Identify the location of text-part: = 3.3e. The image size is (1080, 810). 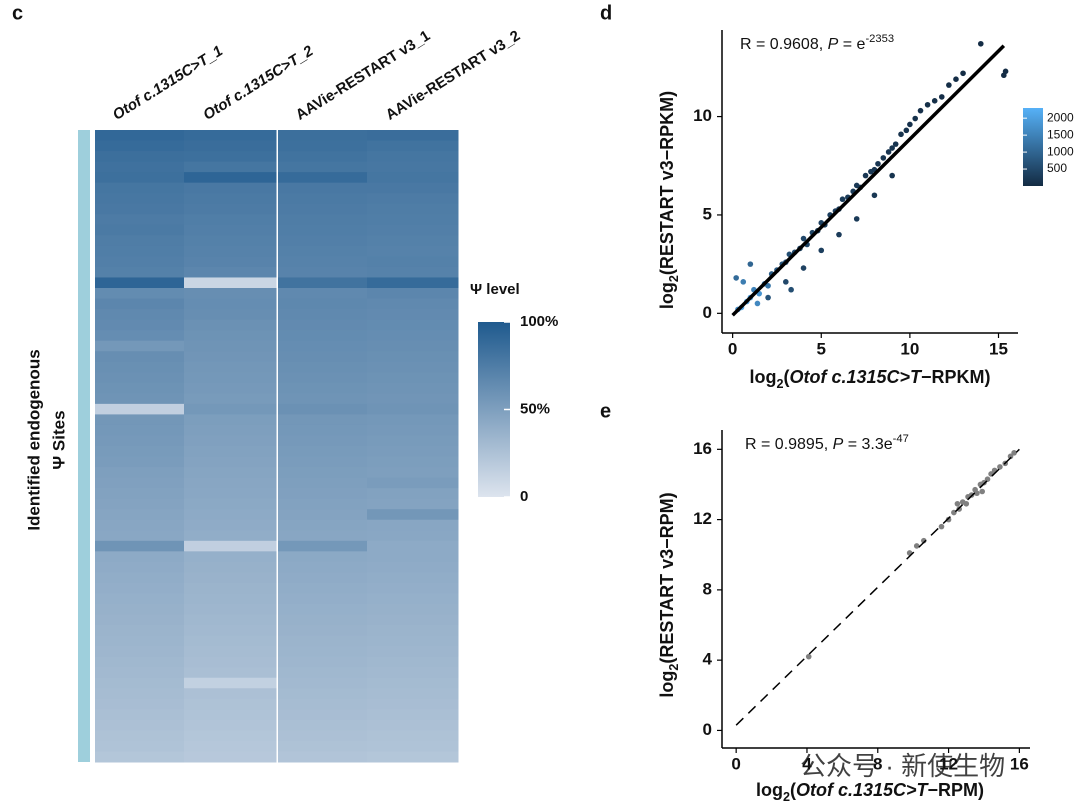
(867, 444).